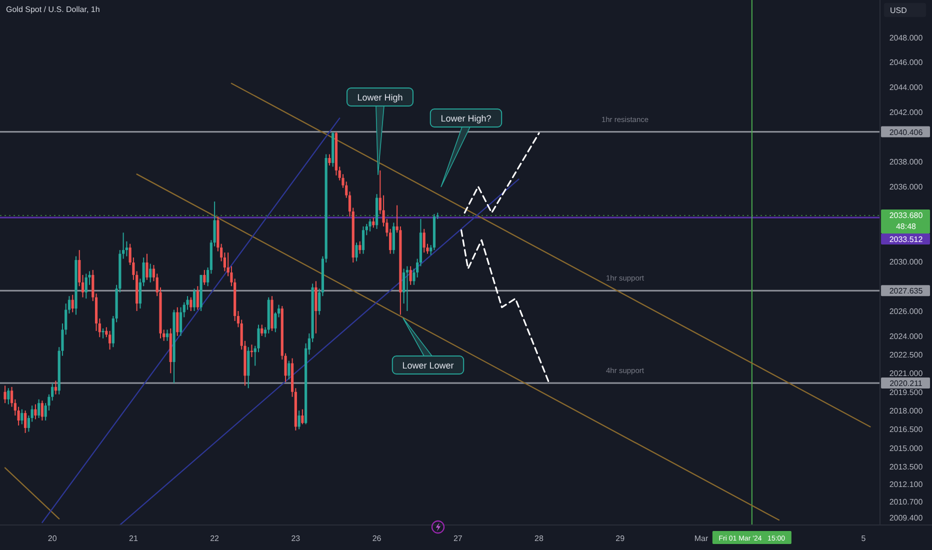 This screenshot has height=550, width=932. Describe the element at coordinates (458, 538) in the screenshot. I see `x-tick-label: 27` at that location.